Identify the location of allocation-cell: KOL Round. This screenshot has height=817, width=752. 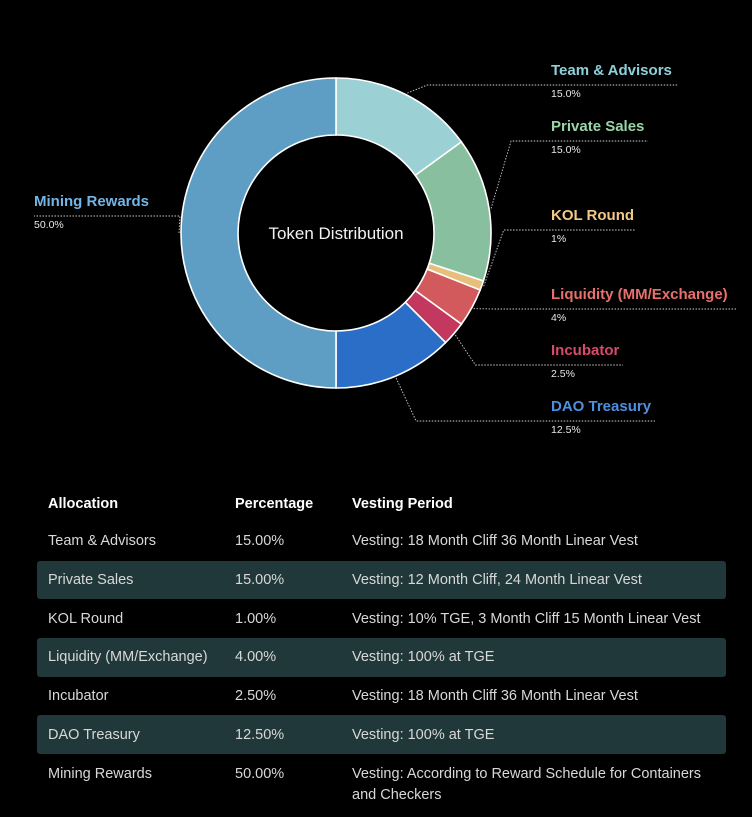
(86, 618).